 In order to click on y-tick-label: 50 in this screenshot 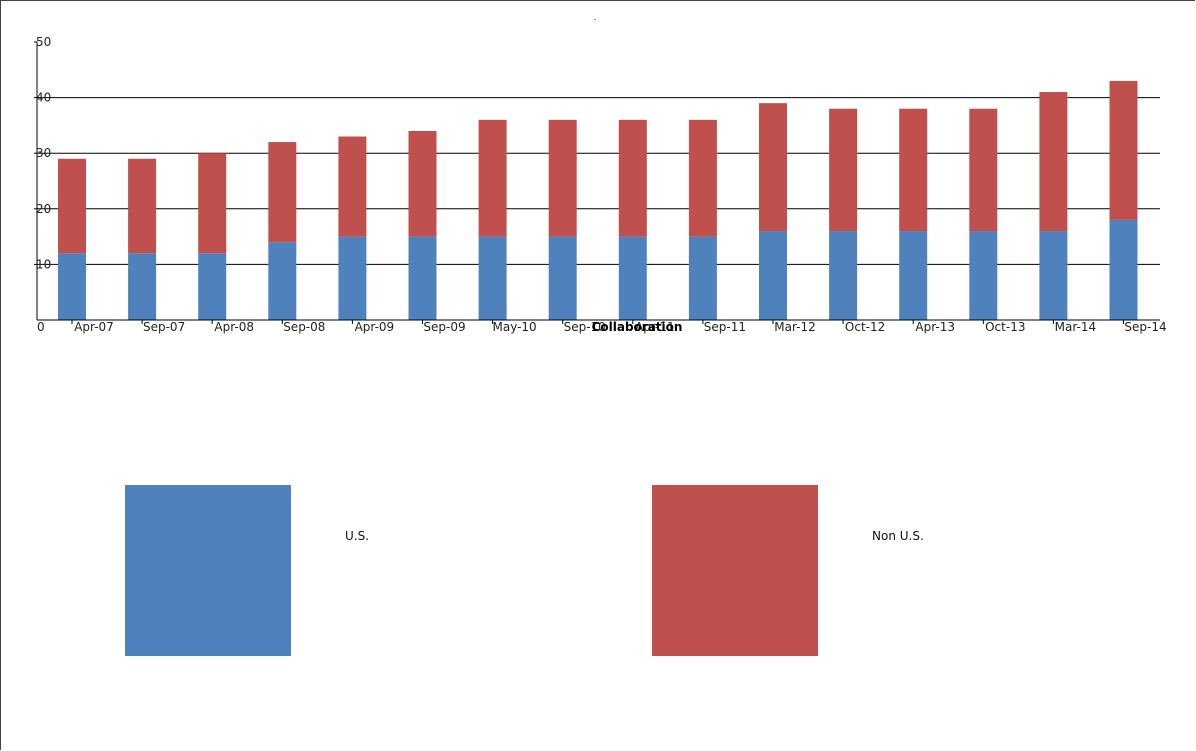, I will do `click(43, 42)`.